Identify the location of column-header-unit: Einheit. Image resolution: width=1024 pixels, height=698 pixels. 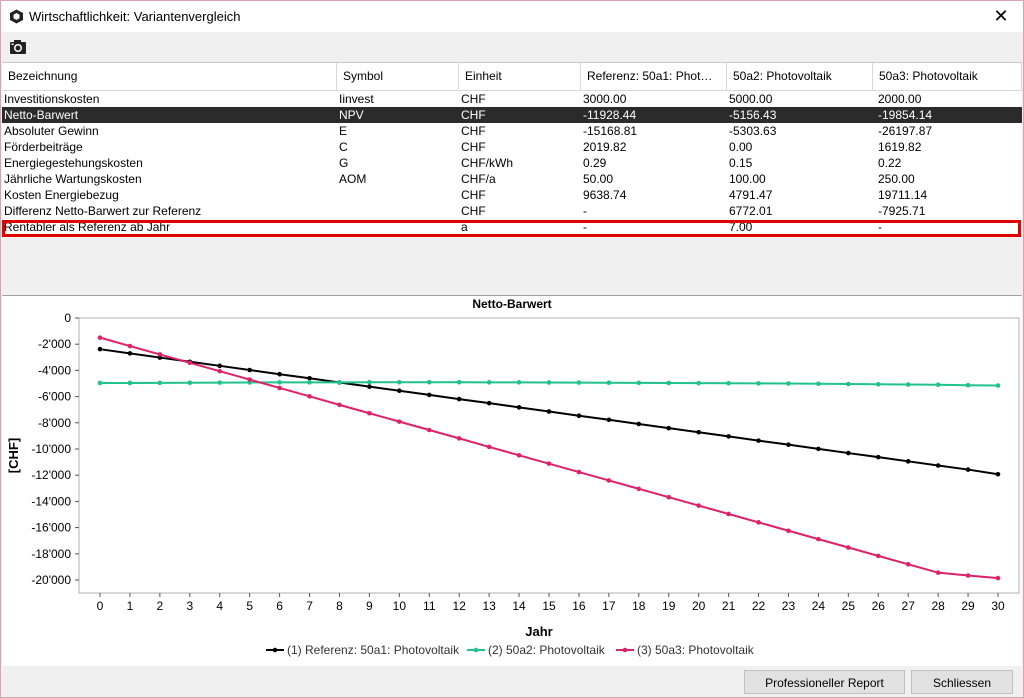
(520, 76).